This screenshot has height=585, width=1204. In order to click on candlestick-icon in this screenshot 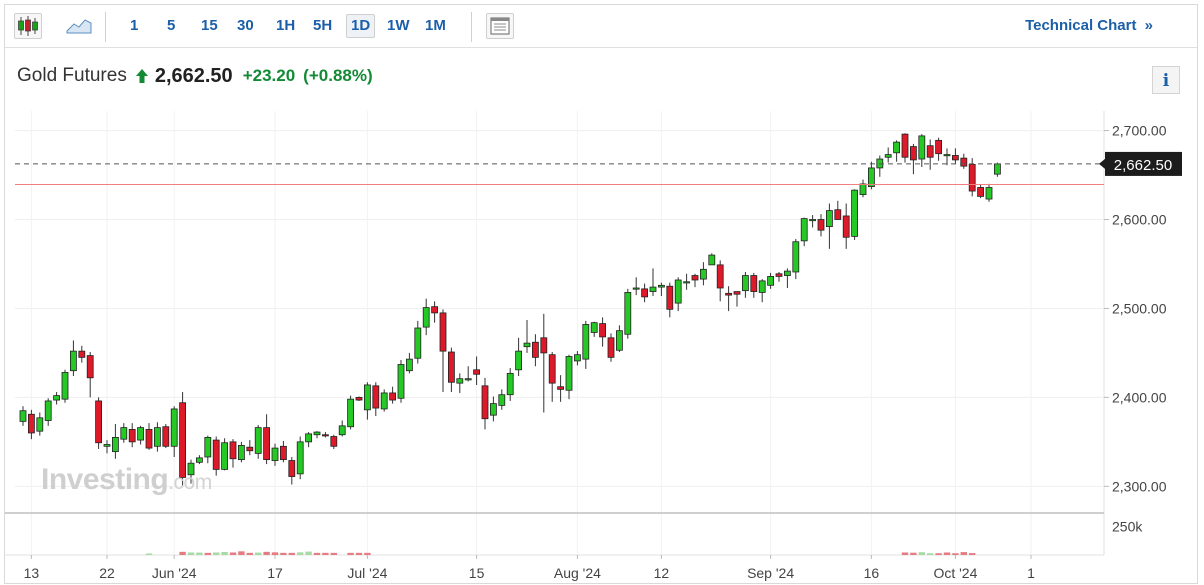, I will do `click(28, 26)`.